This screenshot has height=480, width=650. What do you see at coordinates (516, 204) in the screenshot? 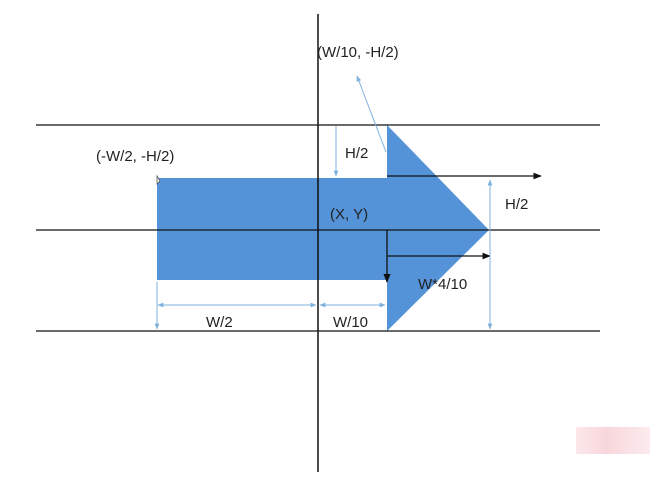
I see `label-half-h-right: H/2` at bounding box center [516, 204].